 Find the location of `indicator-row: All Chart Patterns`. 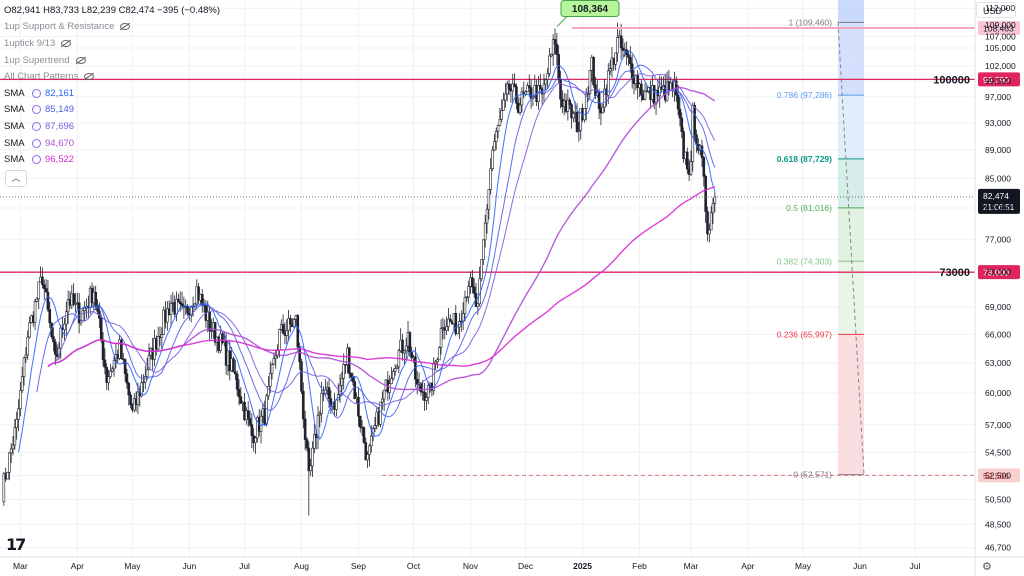

indicator-row: All Chart Patterns is located at coordinates (112, 76).